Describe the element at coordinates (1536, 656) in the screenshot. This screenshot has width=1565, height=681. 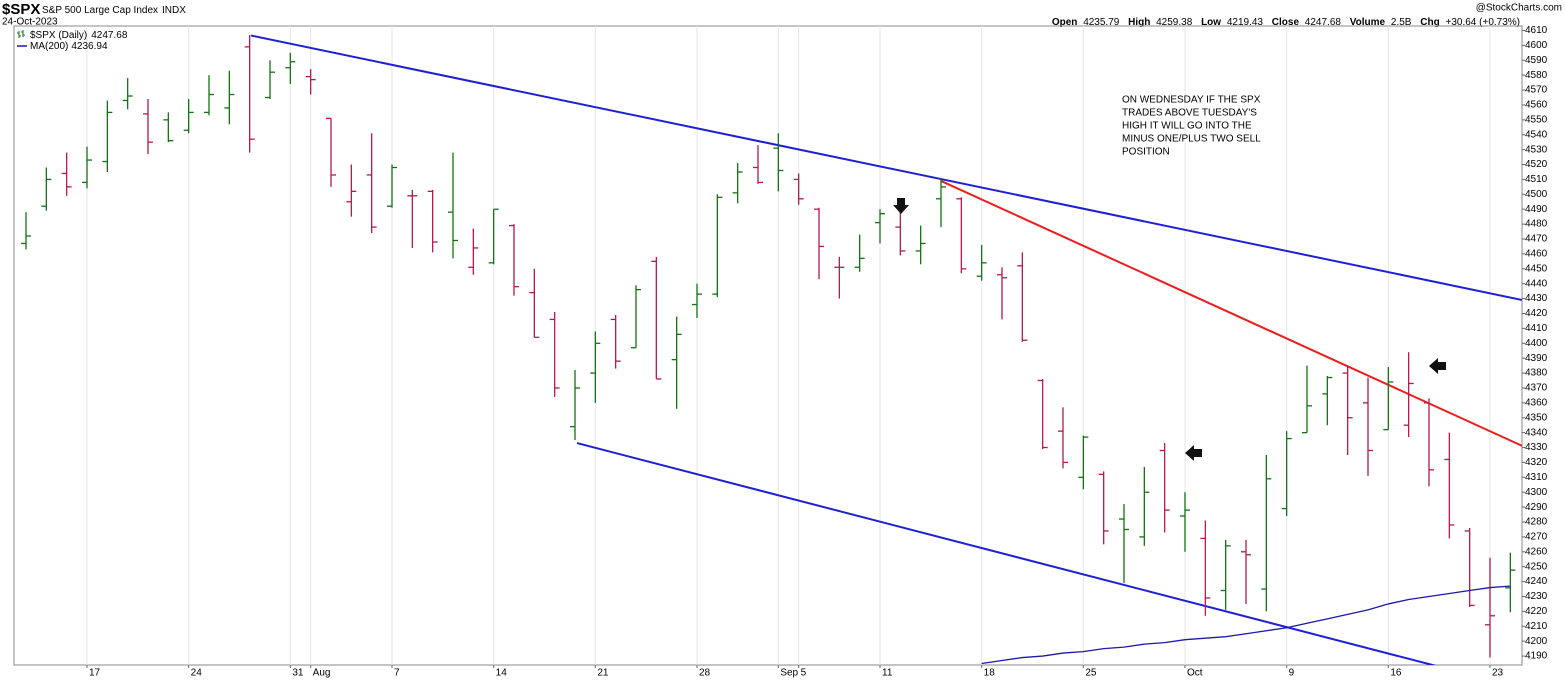
I see `y-tick-label: 4190` at that location.